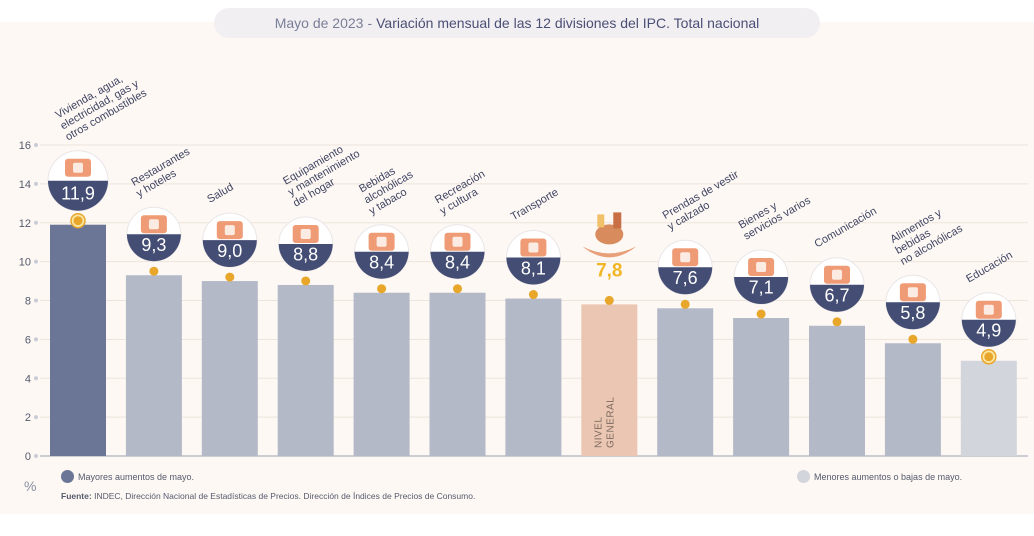 This screenshot has height=536, width=1034. Describe the element at coordinates (25, 263) in the screenshot. I see `y-tick-label: 10` at that location.